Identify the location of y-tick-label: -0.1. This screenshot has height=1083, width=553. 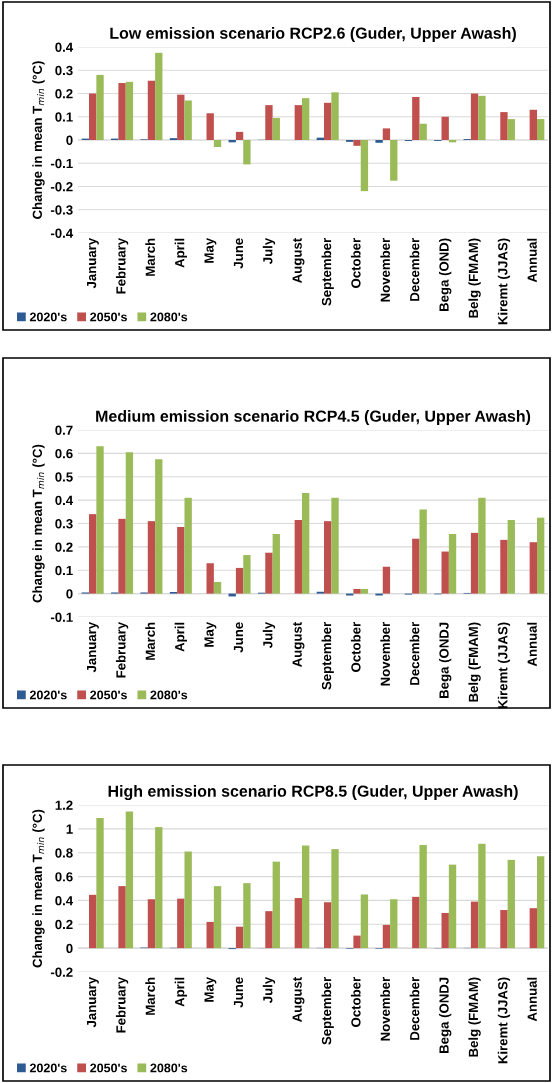
(61, 617).